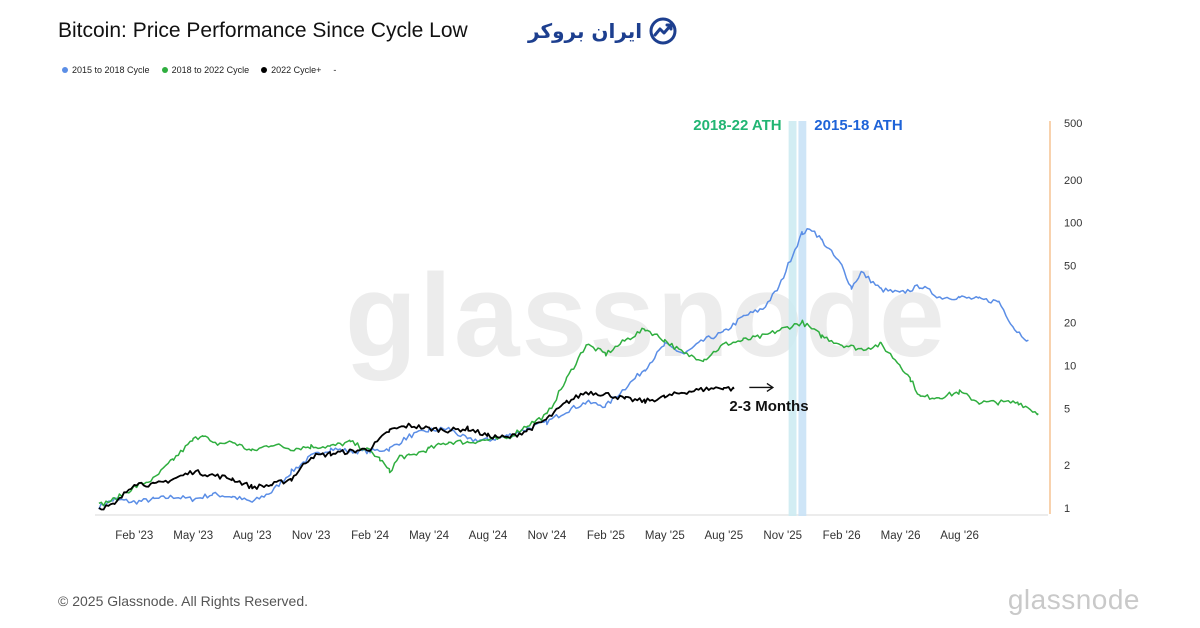 The height and width of the screenshot is (628, 1200). What do you see at coordinates (959, 536) in the screenshot?
I see `x-tick-label: Aug '26` at bounding box center [959, 536].